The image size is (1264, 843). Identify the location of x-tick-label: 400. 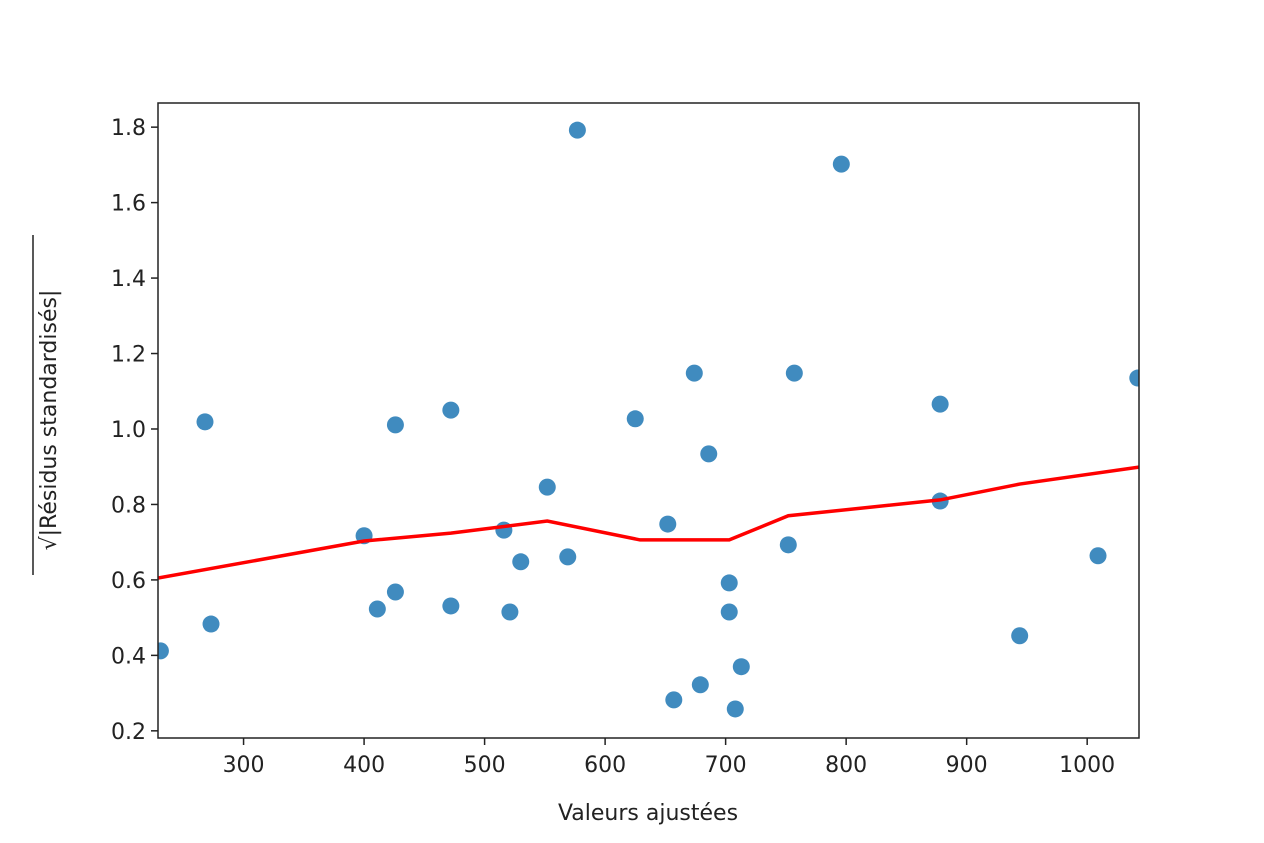
(364, 765).